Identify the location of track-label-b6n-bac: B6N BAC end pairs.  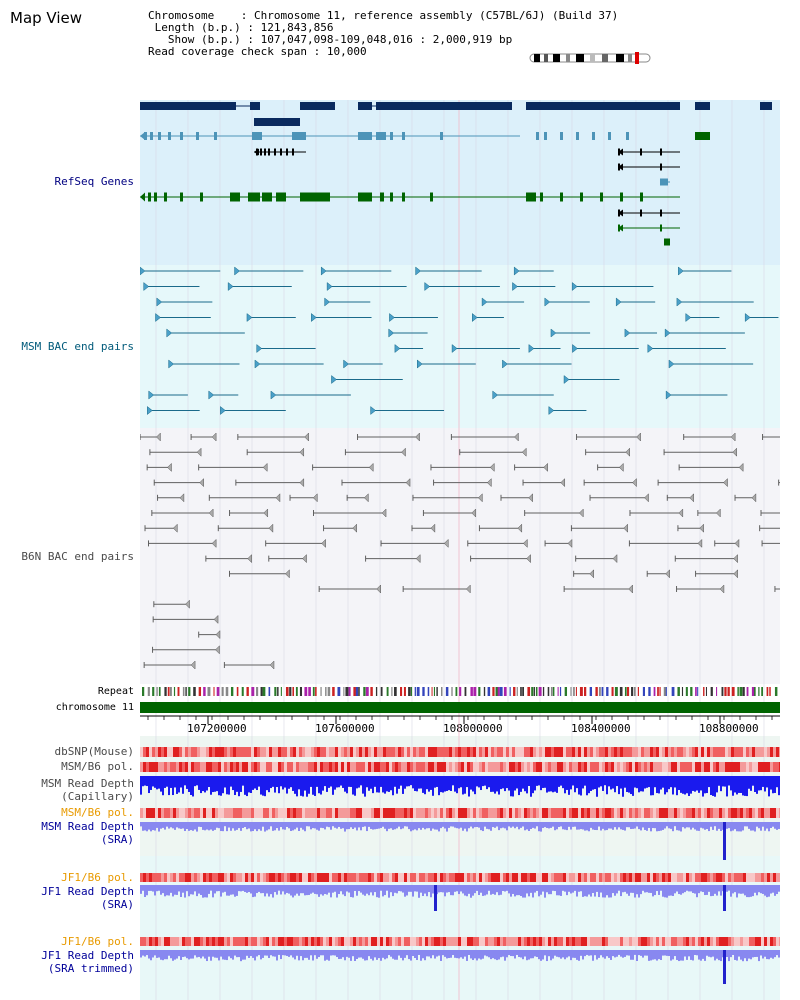
(77, 556).